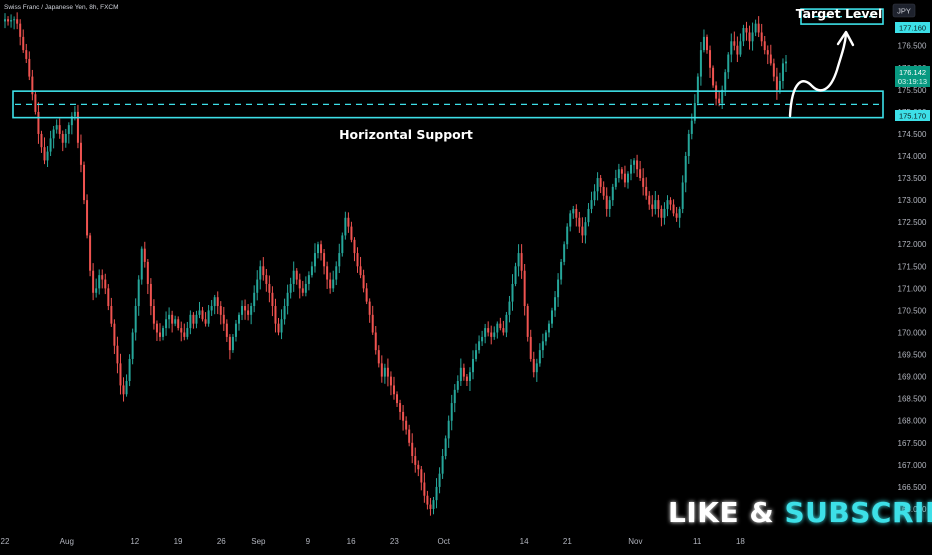 This screenshot has height=555, width=932. What do you see at coordinates (567, 541) in the screenshot?
I see `x-tick-label: 21` at bounding box center [567, 541].